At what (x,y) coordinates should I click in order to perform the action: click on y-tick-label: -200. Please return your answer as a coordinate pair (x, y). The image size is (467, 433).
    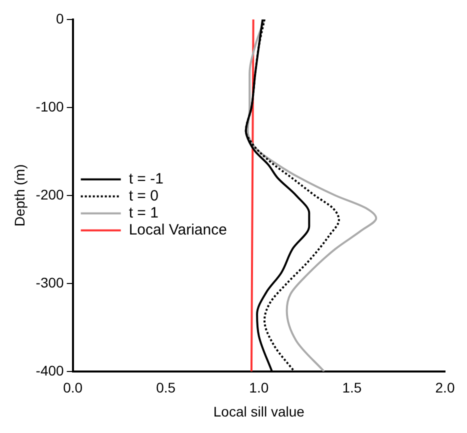
    Looking at the image, I should click on (50, 194).